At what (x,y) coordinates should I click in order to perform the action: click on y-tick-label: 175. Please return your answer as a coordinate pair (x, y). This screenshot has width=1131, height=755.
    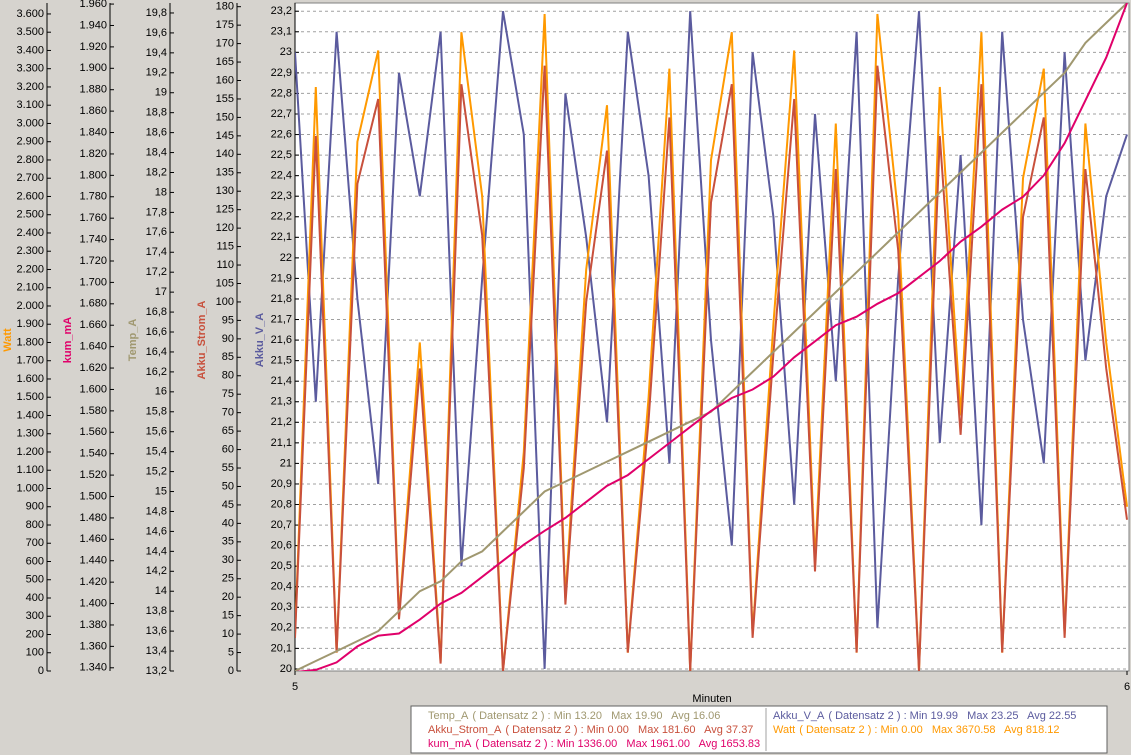
    Looking at the image, I should click on (225, 25).